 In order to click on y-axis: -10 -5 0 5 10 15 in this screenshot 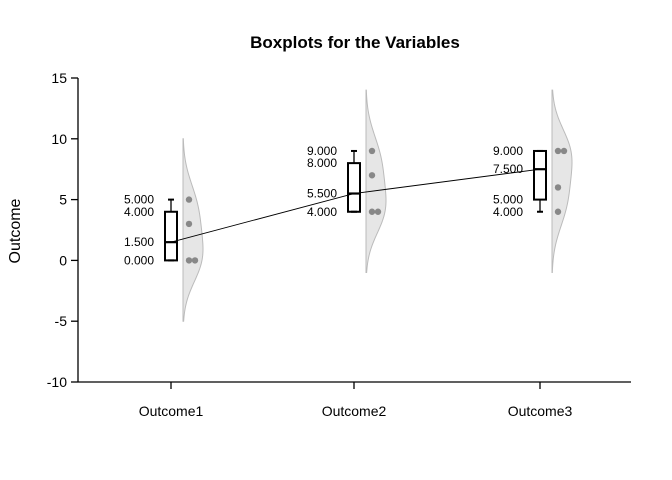, I will do `click(63, 230)`.